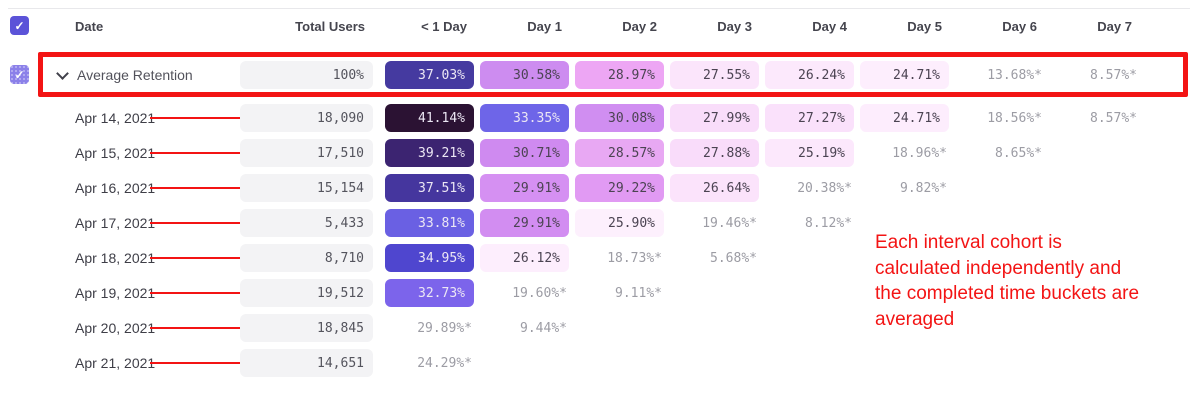 Image resolution: width=1194 pixels, height=409 pixels. What do you see at coordinates (543, 328) in the screenshot?
I see `retention-cell: 9.44%*` at bounding box center [543, 328].